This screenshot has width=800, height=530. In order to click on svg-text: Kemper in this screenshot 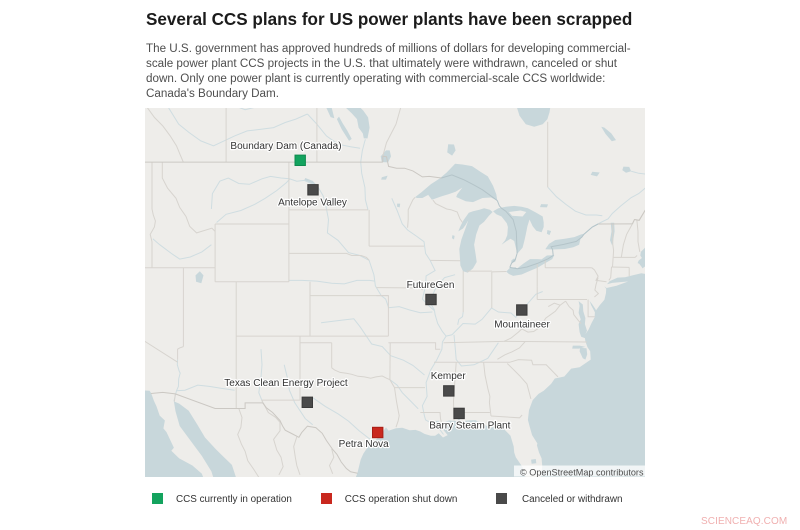, I will do `click(449, 376)`.